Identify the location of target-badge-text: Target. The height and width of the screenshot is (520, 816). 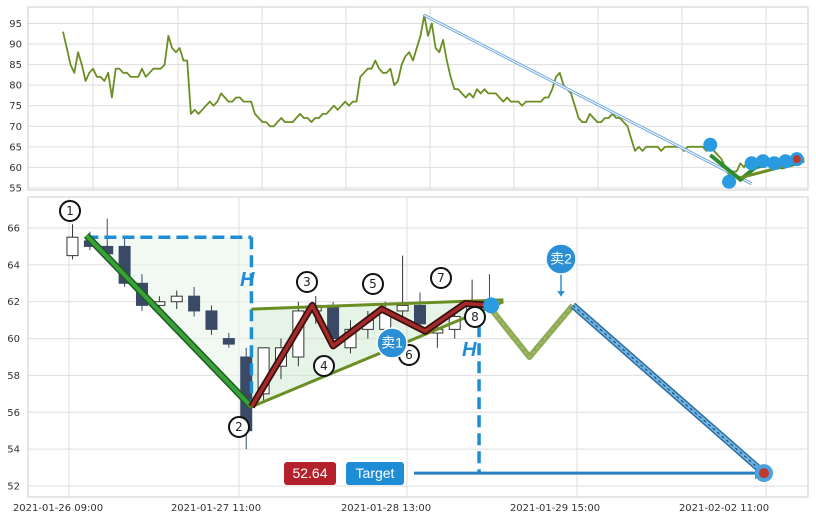
(375, 473).